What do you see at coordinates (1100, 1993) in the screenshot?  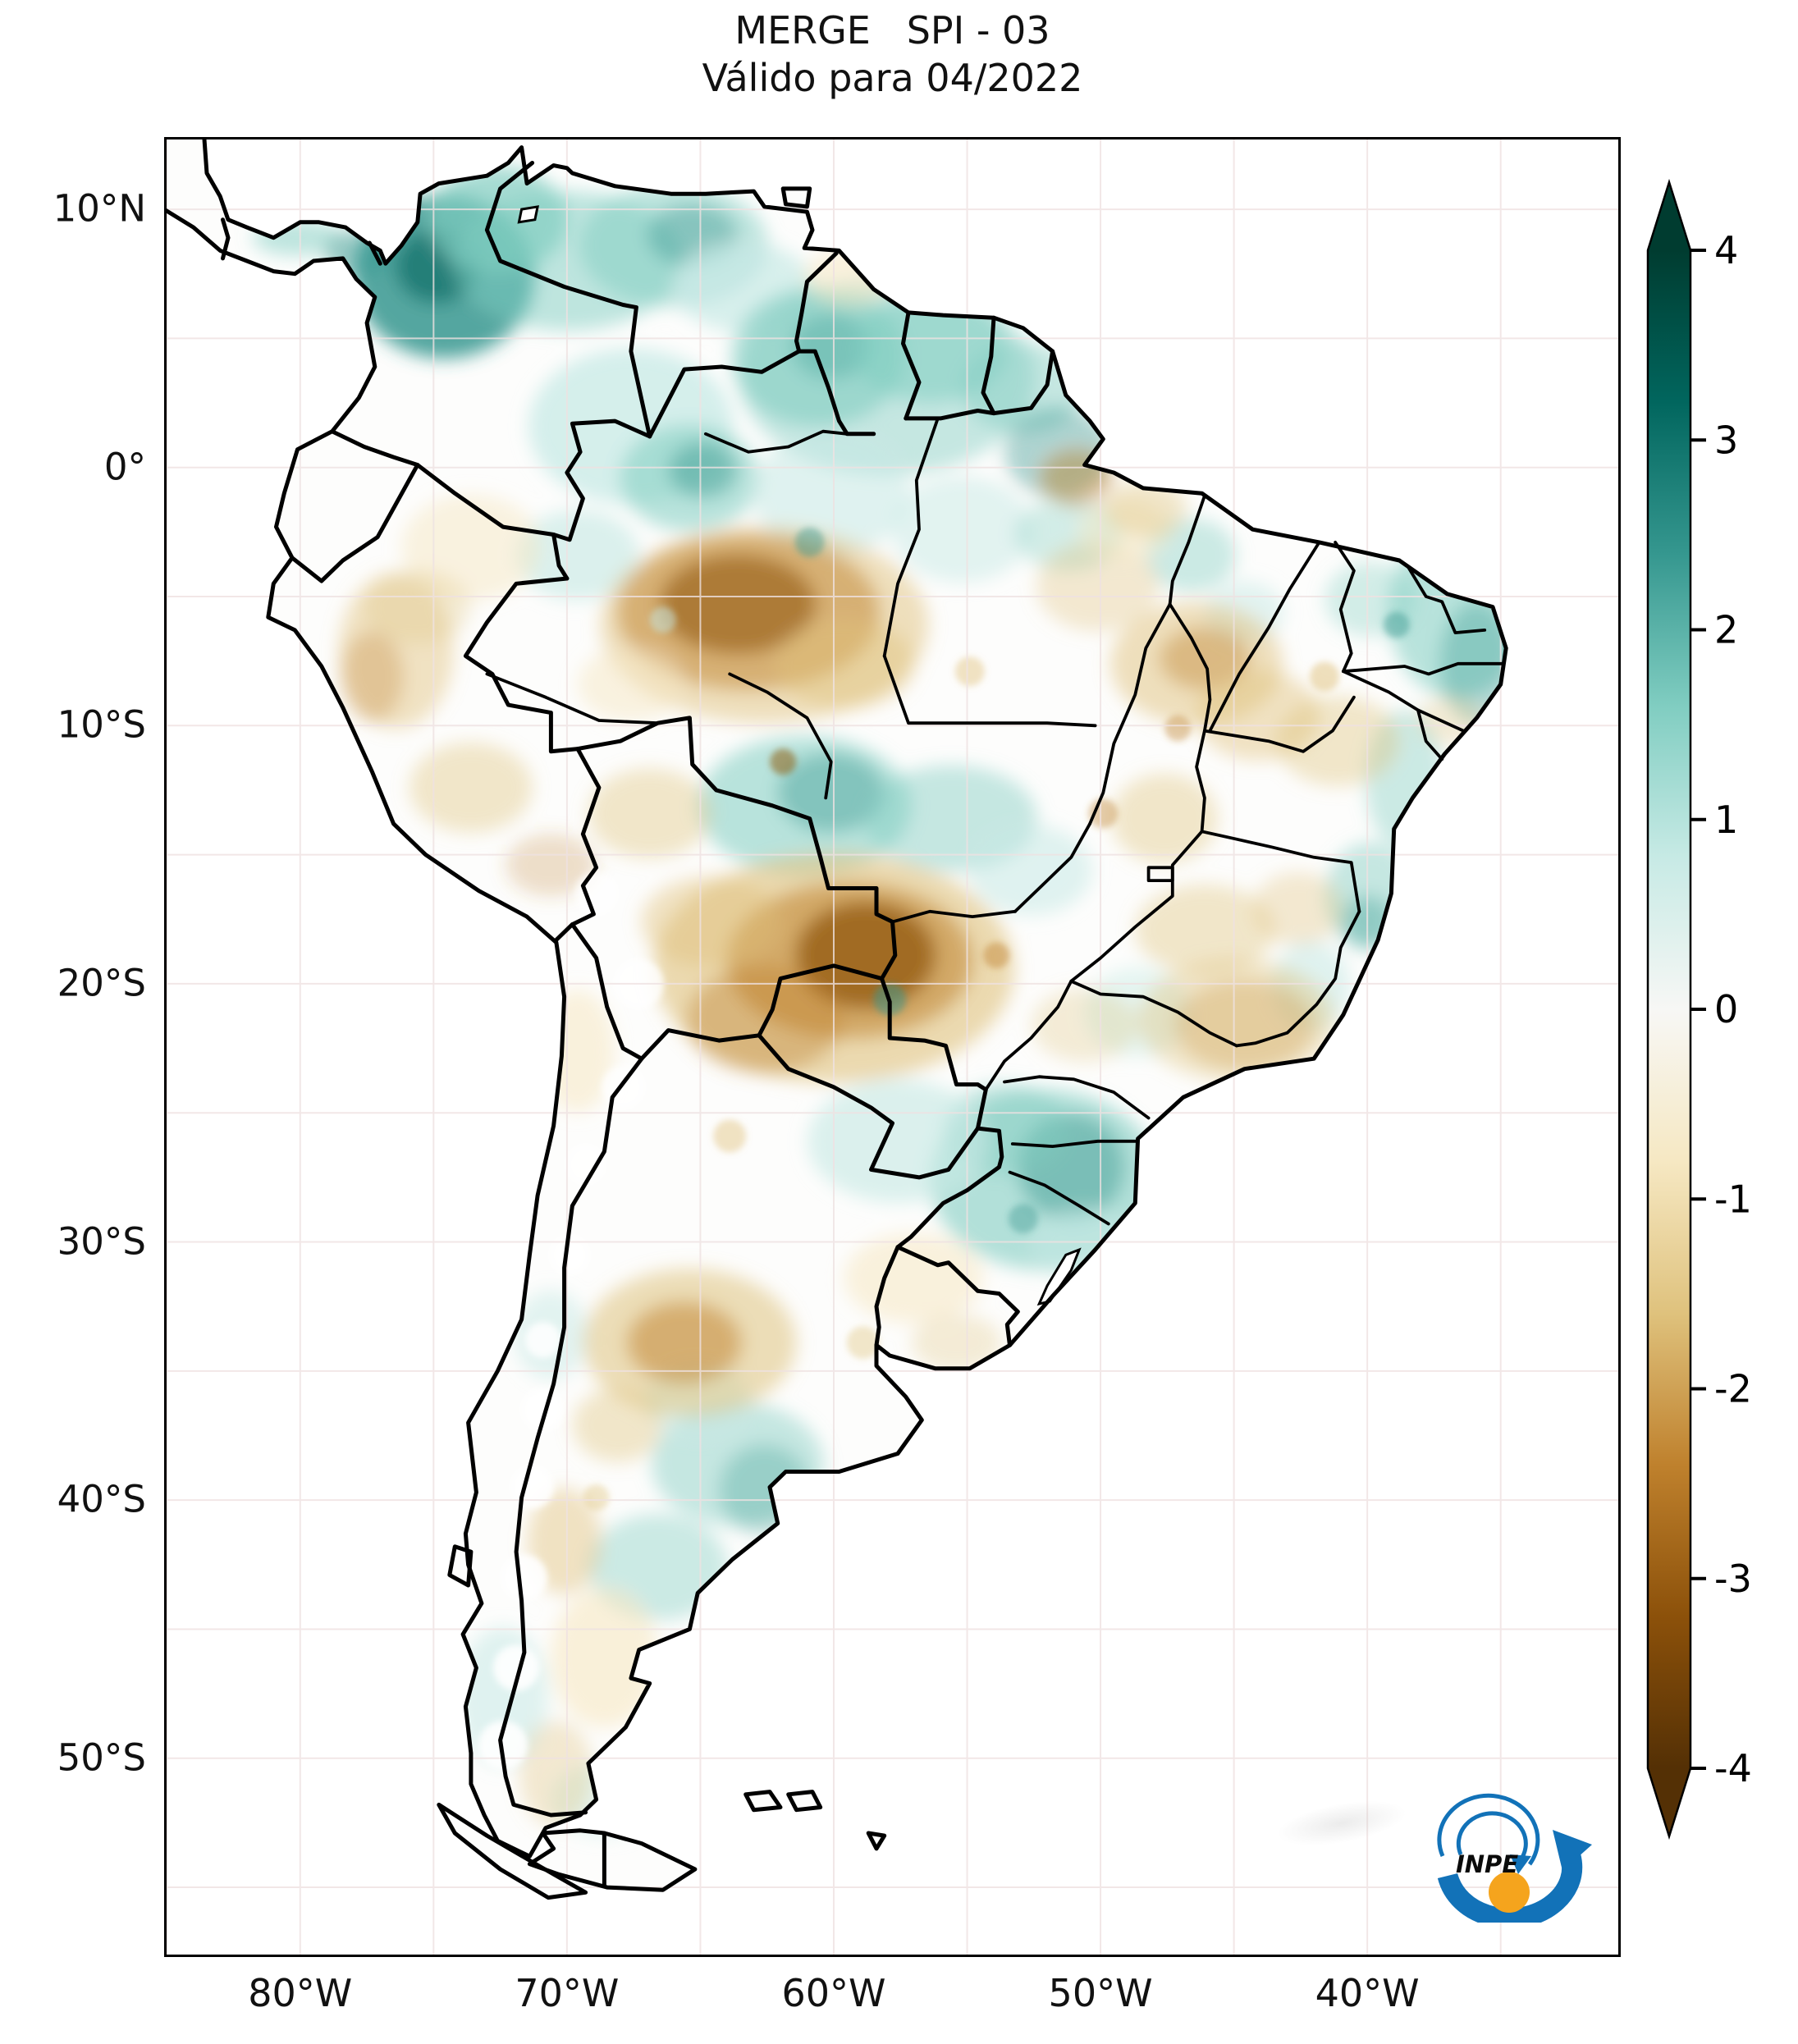 I see `lon-tick-label: 50°W` at bounding box center [1100, 1993].